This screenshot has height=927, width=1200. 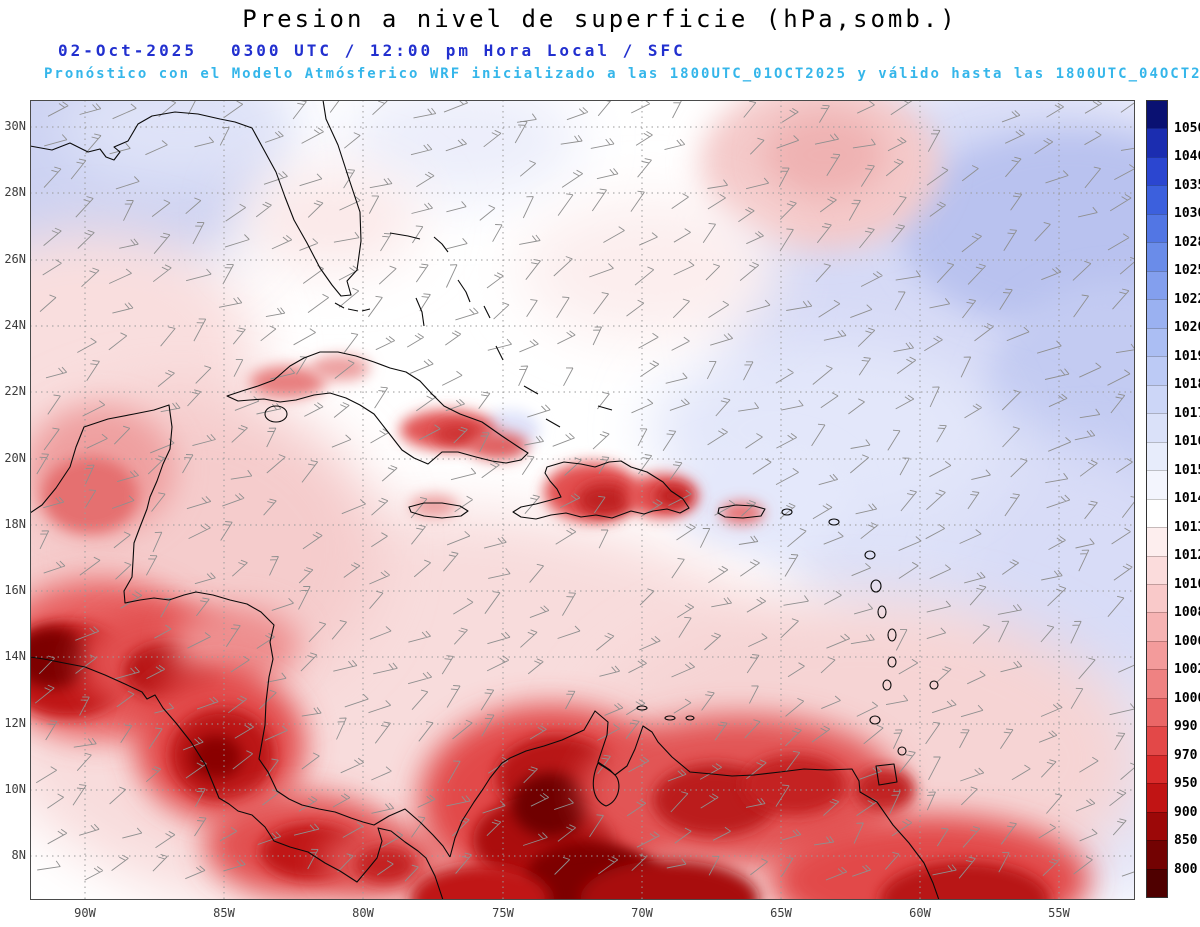 I want to click on coast-usa-florida, so click(x=196, y=198).